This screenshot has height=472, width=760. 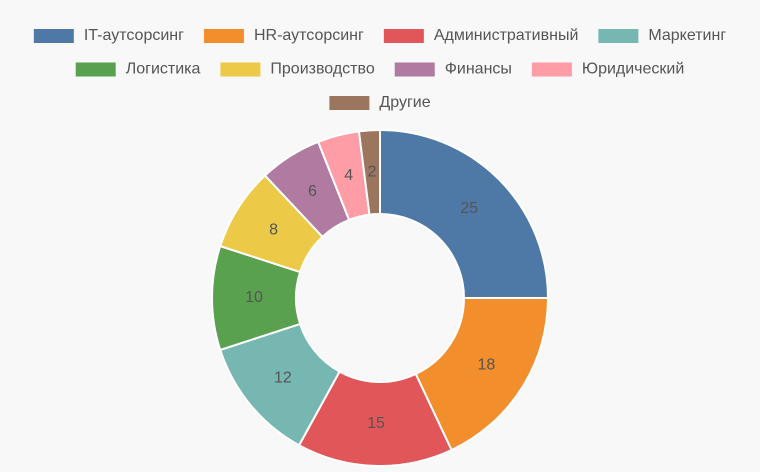 I want to click on data-label: 2, so click(x=372, y=171).